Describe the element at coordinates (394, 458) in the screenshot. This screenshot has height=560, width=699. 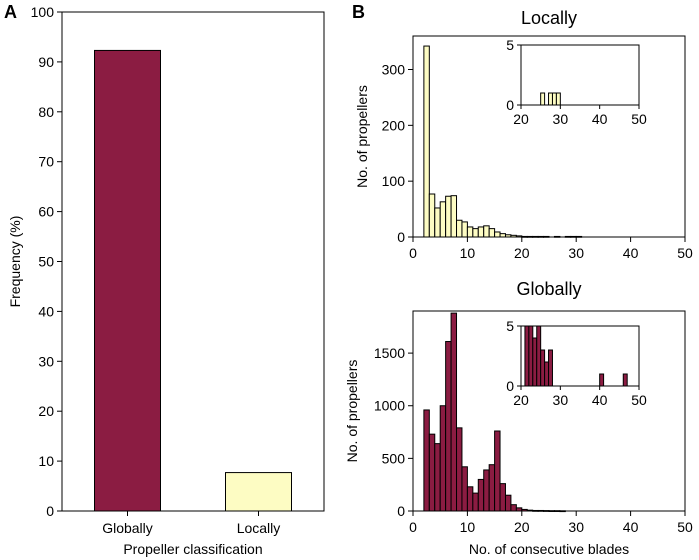
I see `y-tick-label-globally: 500` at that location.